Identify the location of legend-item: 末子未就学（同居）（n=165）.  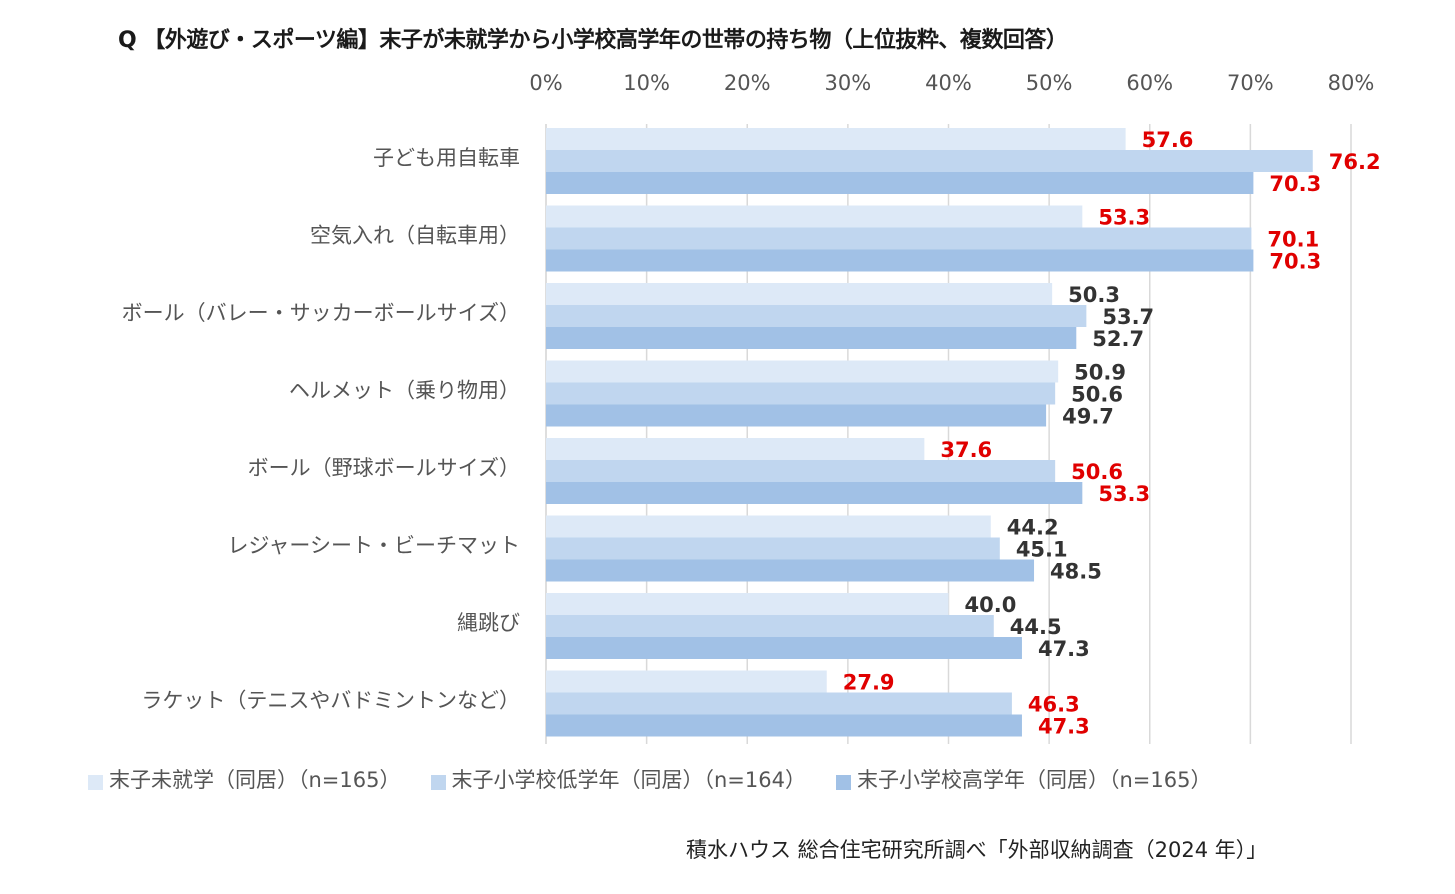
(244, 779).